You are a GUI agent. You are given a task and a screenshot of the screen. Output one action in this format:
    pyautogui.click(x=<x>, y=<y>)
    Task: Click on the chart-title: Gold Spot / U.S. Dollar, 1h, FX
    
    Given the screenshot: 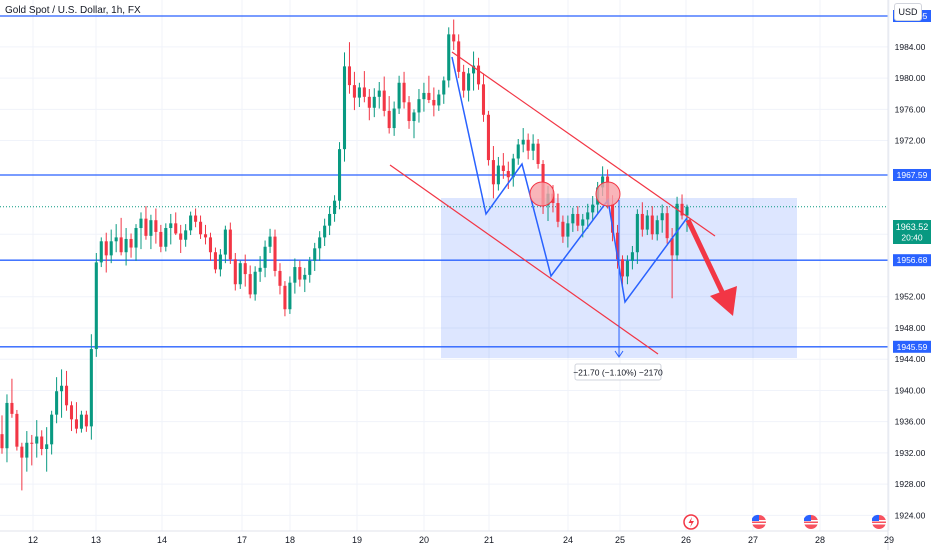 What is the action you would take?
    pyautogui.click(x=73, y=10)
    